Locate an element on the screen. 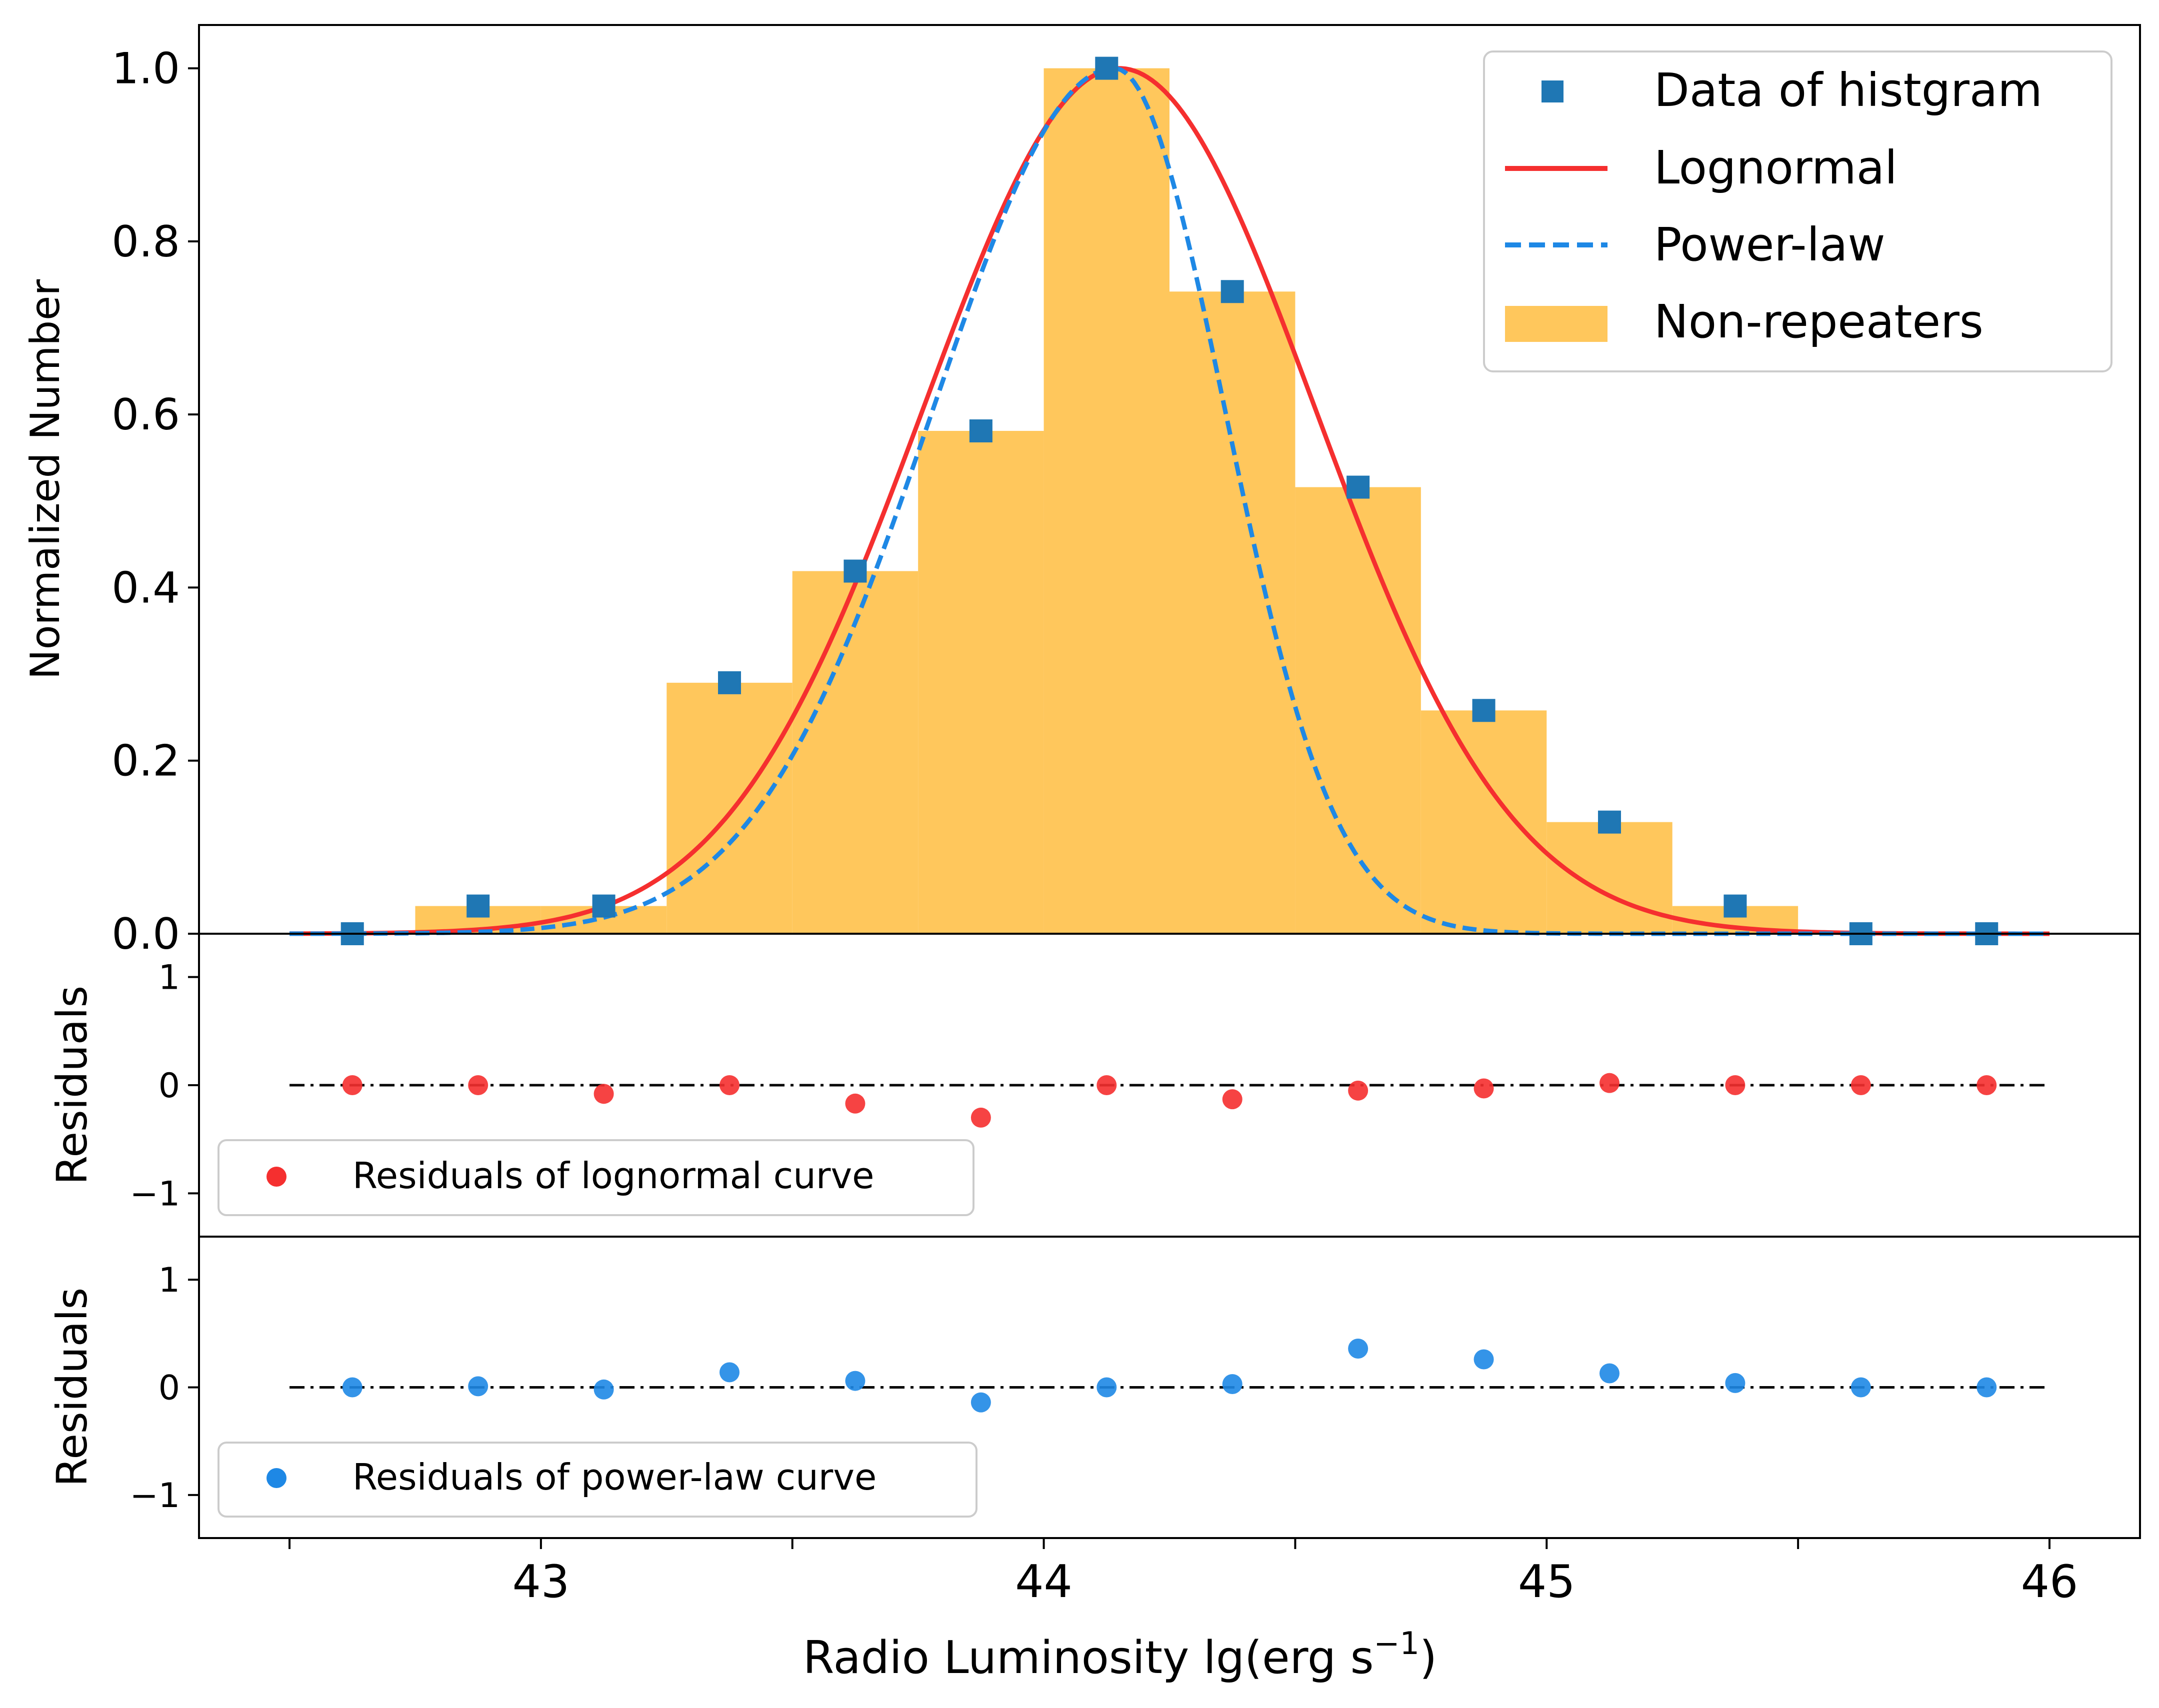 Image resolution: width=2159 pixels, height=1708 pixels. x-tick-label: 44 is located at coordinates (1043, 1582).